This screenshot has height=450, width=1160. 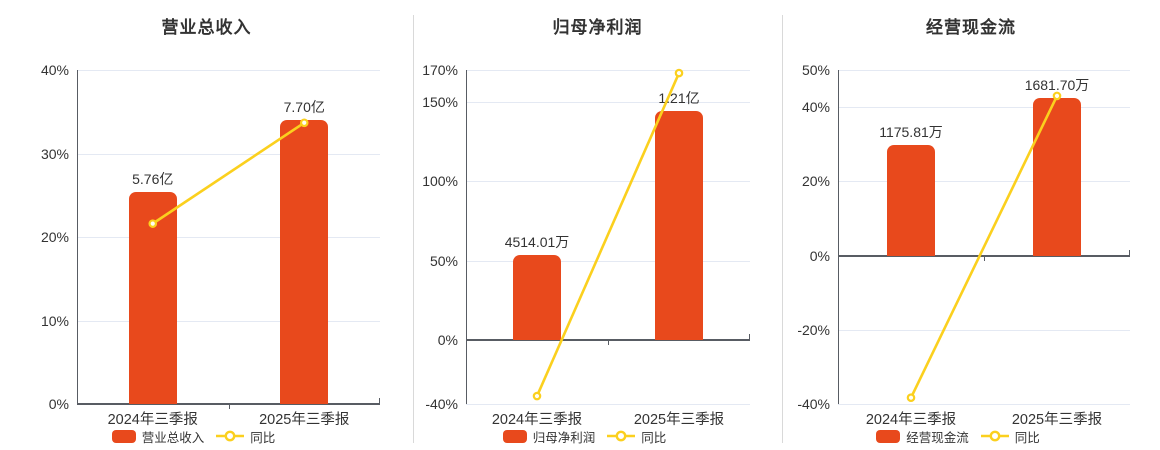 What do you see at coordinates (54, 320) in the screenshot?
I see `y-axis-tick-label: 10%` at bounding box center [54, 320].